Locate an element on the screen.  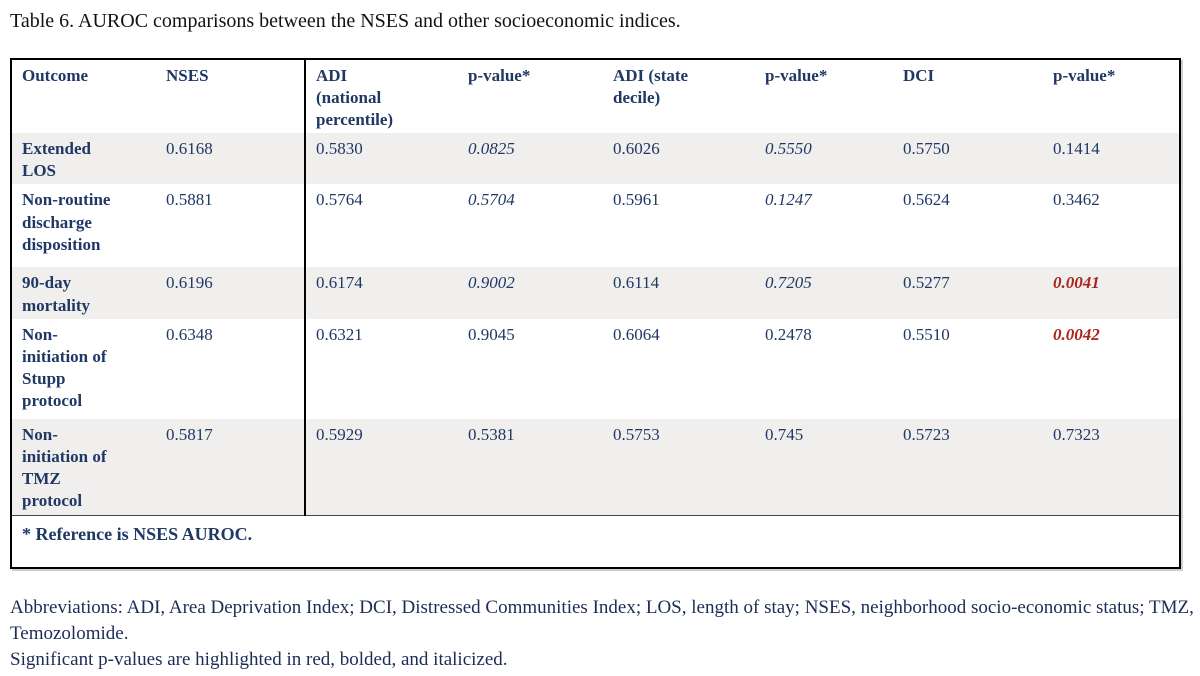
outcome-cell: Non-initiation of Stupp protocol is located at coordinates (83, 369).